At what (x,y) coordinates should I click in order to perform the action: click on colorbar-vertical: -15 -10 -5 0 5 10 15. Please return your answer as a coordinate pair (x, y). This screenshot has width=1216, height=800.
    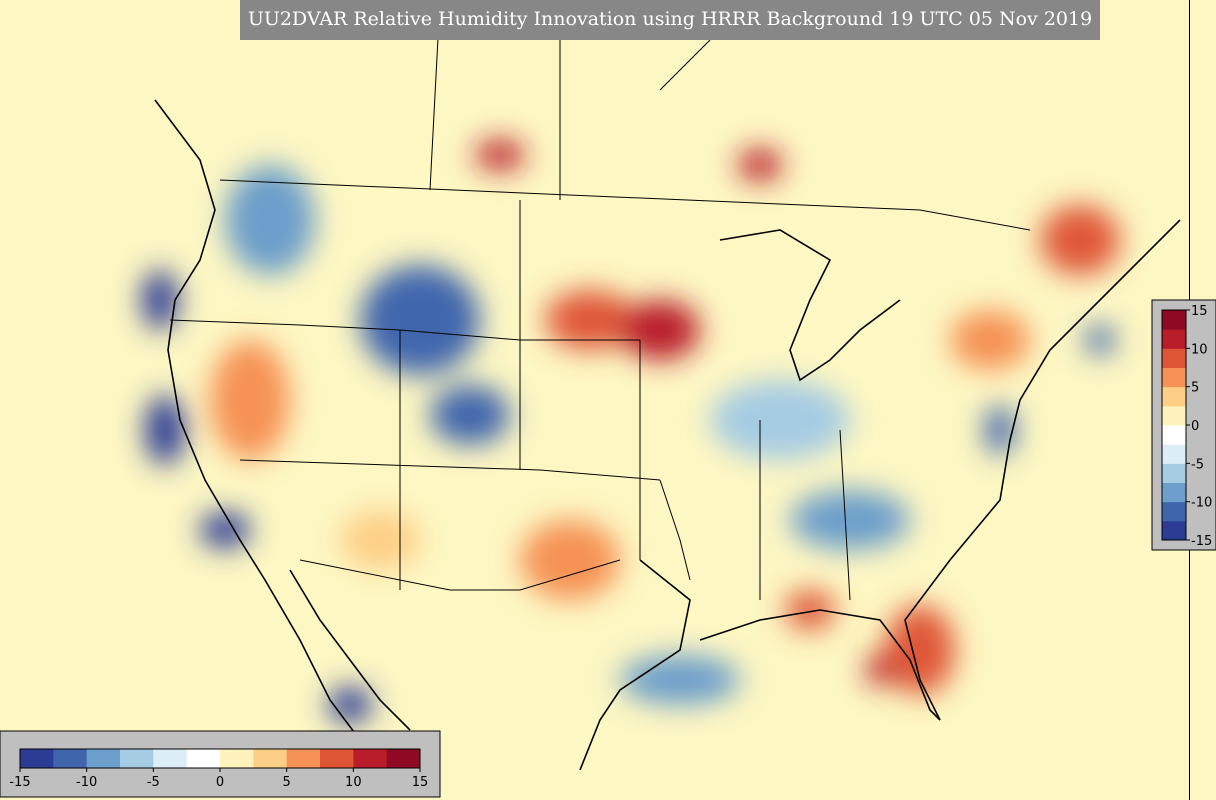
    Looking at the image, I should click on (1186, 426).